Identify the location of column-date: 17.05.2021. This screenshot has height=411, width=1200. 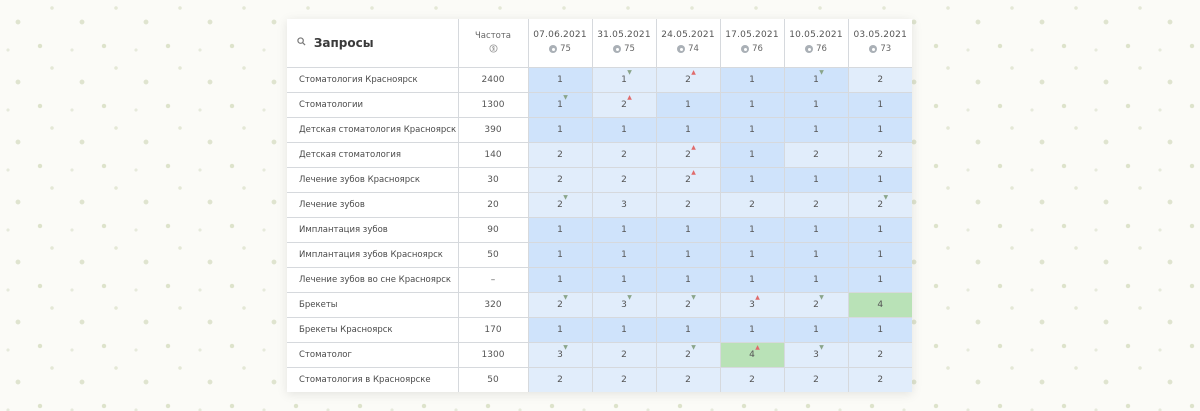
(752, 35).